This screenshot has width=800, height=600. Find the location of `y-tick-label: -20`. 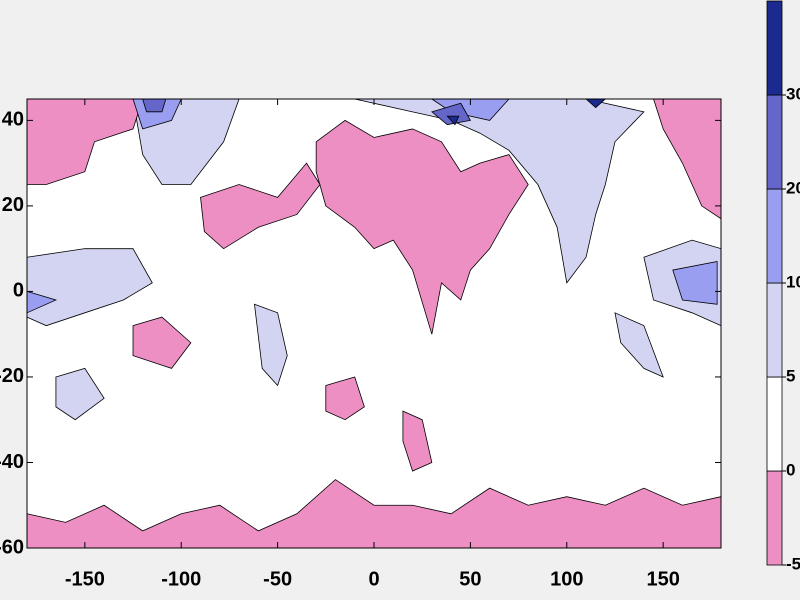

y-tick-label: -20 is located at coordinates (12, 376).